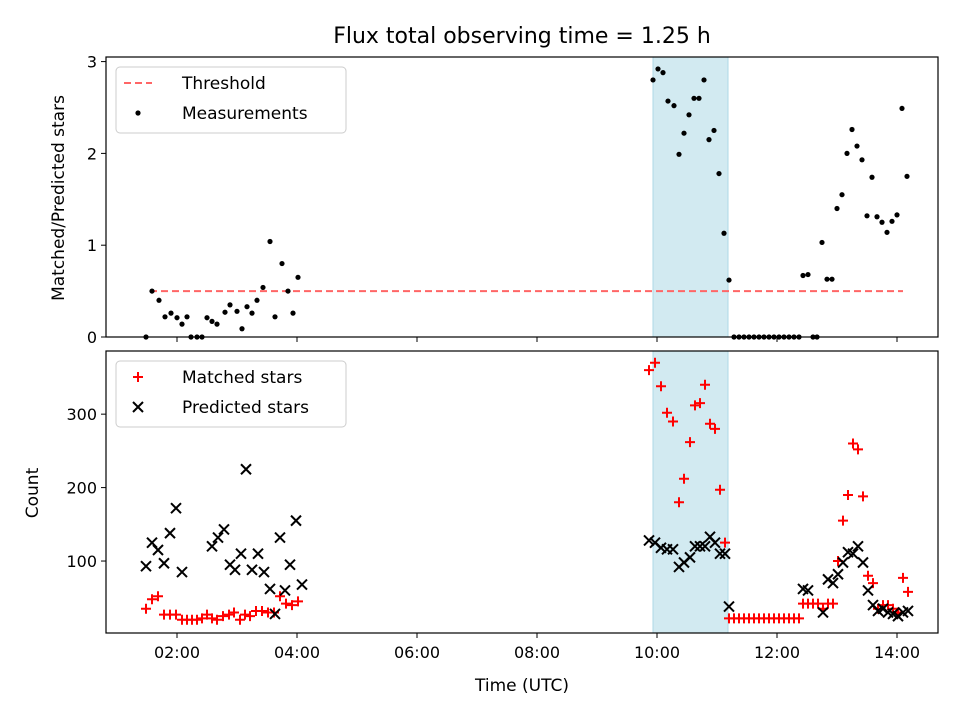  I want to click on top-ytick-label: 2, so click(92, 153).